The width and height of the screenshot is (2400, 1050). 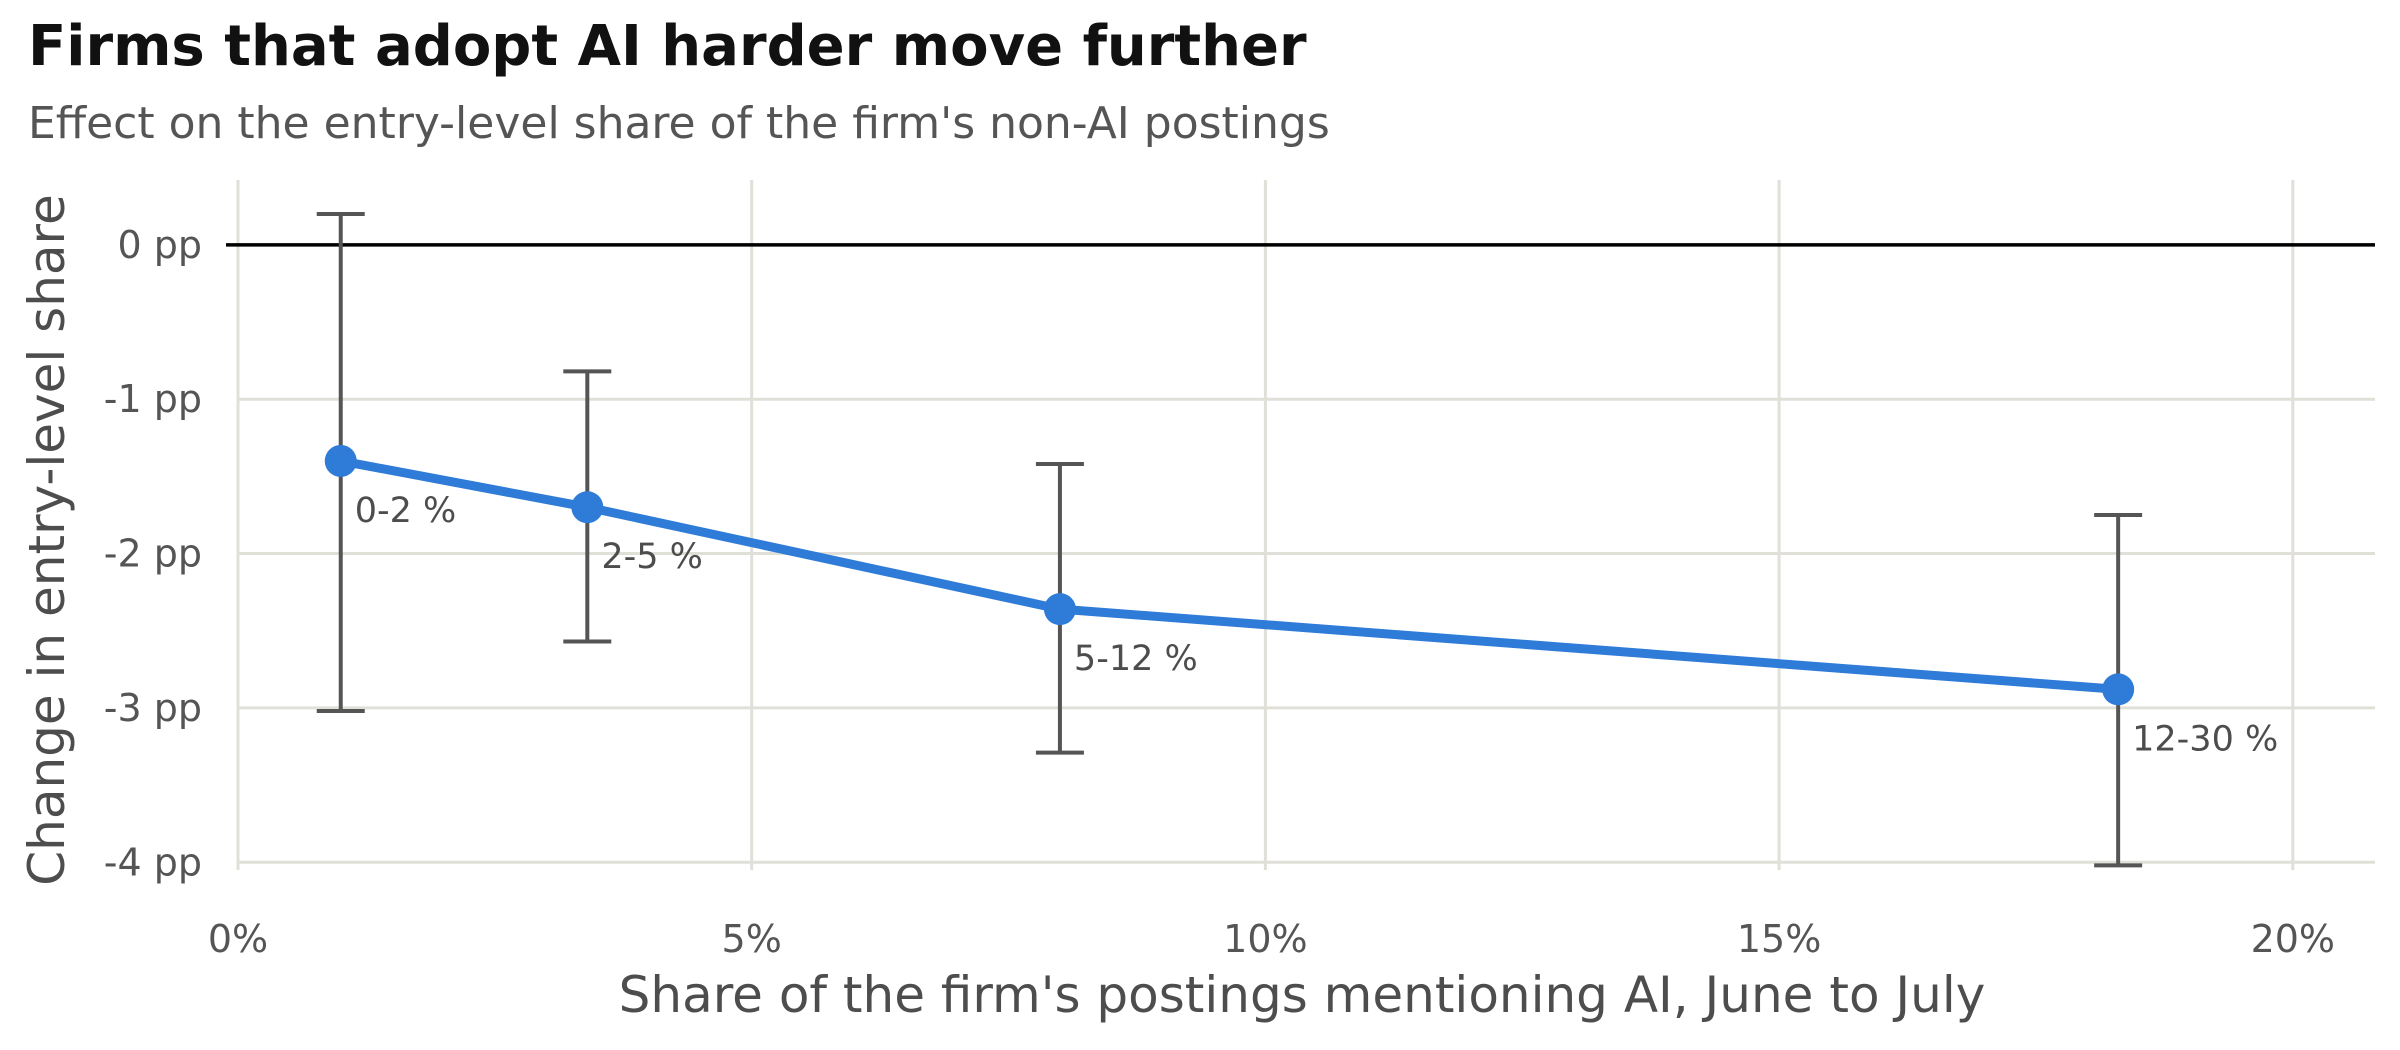 What do you see at coordinates (160, 245) in the screenshot?
I see `y-tick-label: 0 pp` at bounding box center [160, 245].